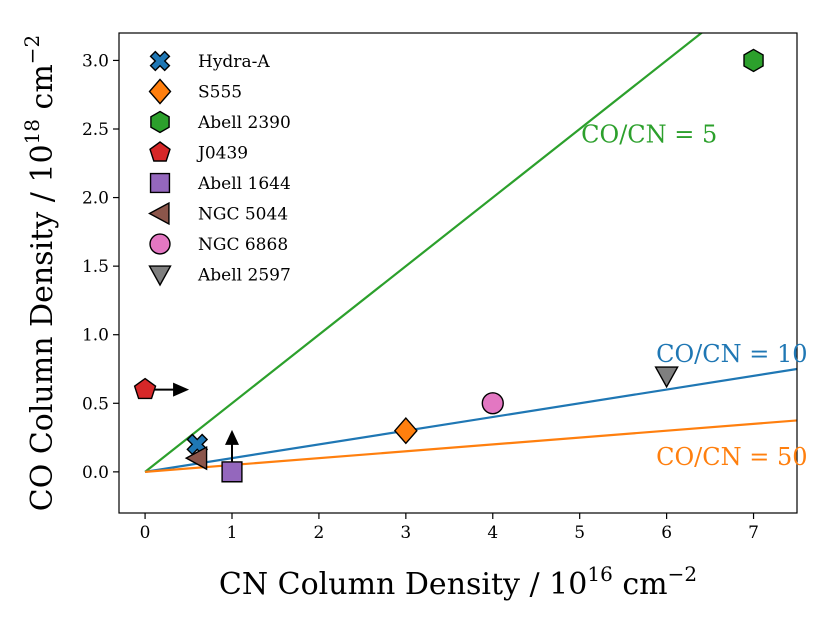  Describe the element at coordinates (95, 267) in the screenshot. I see `y-tick-label: 1.5` at that location.